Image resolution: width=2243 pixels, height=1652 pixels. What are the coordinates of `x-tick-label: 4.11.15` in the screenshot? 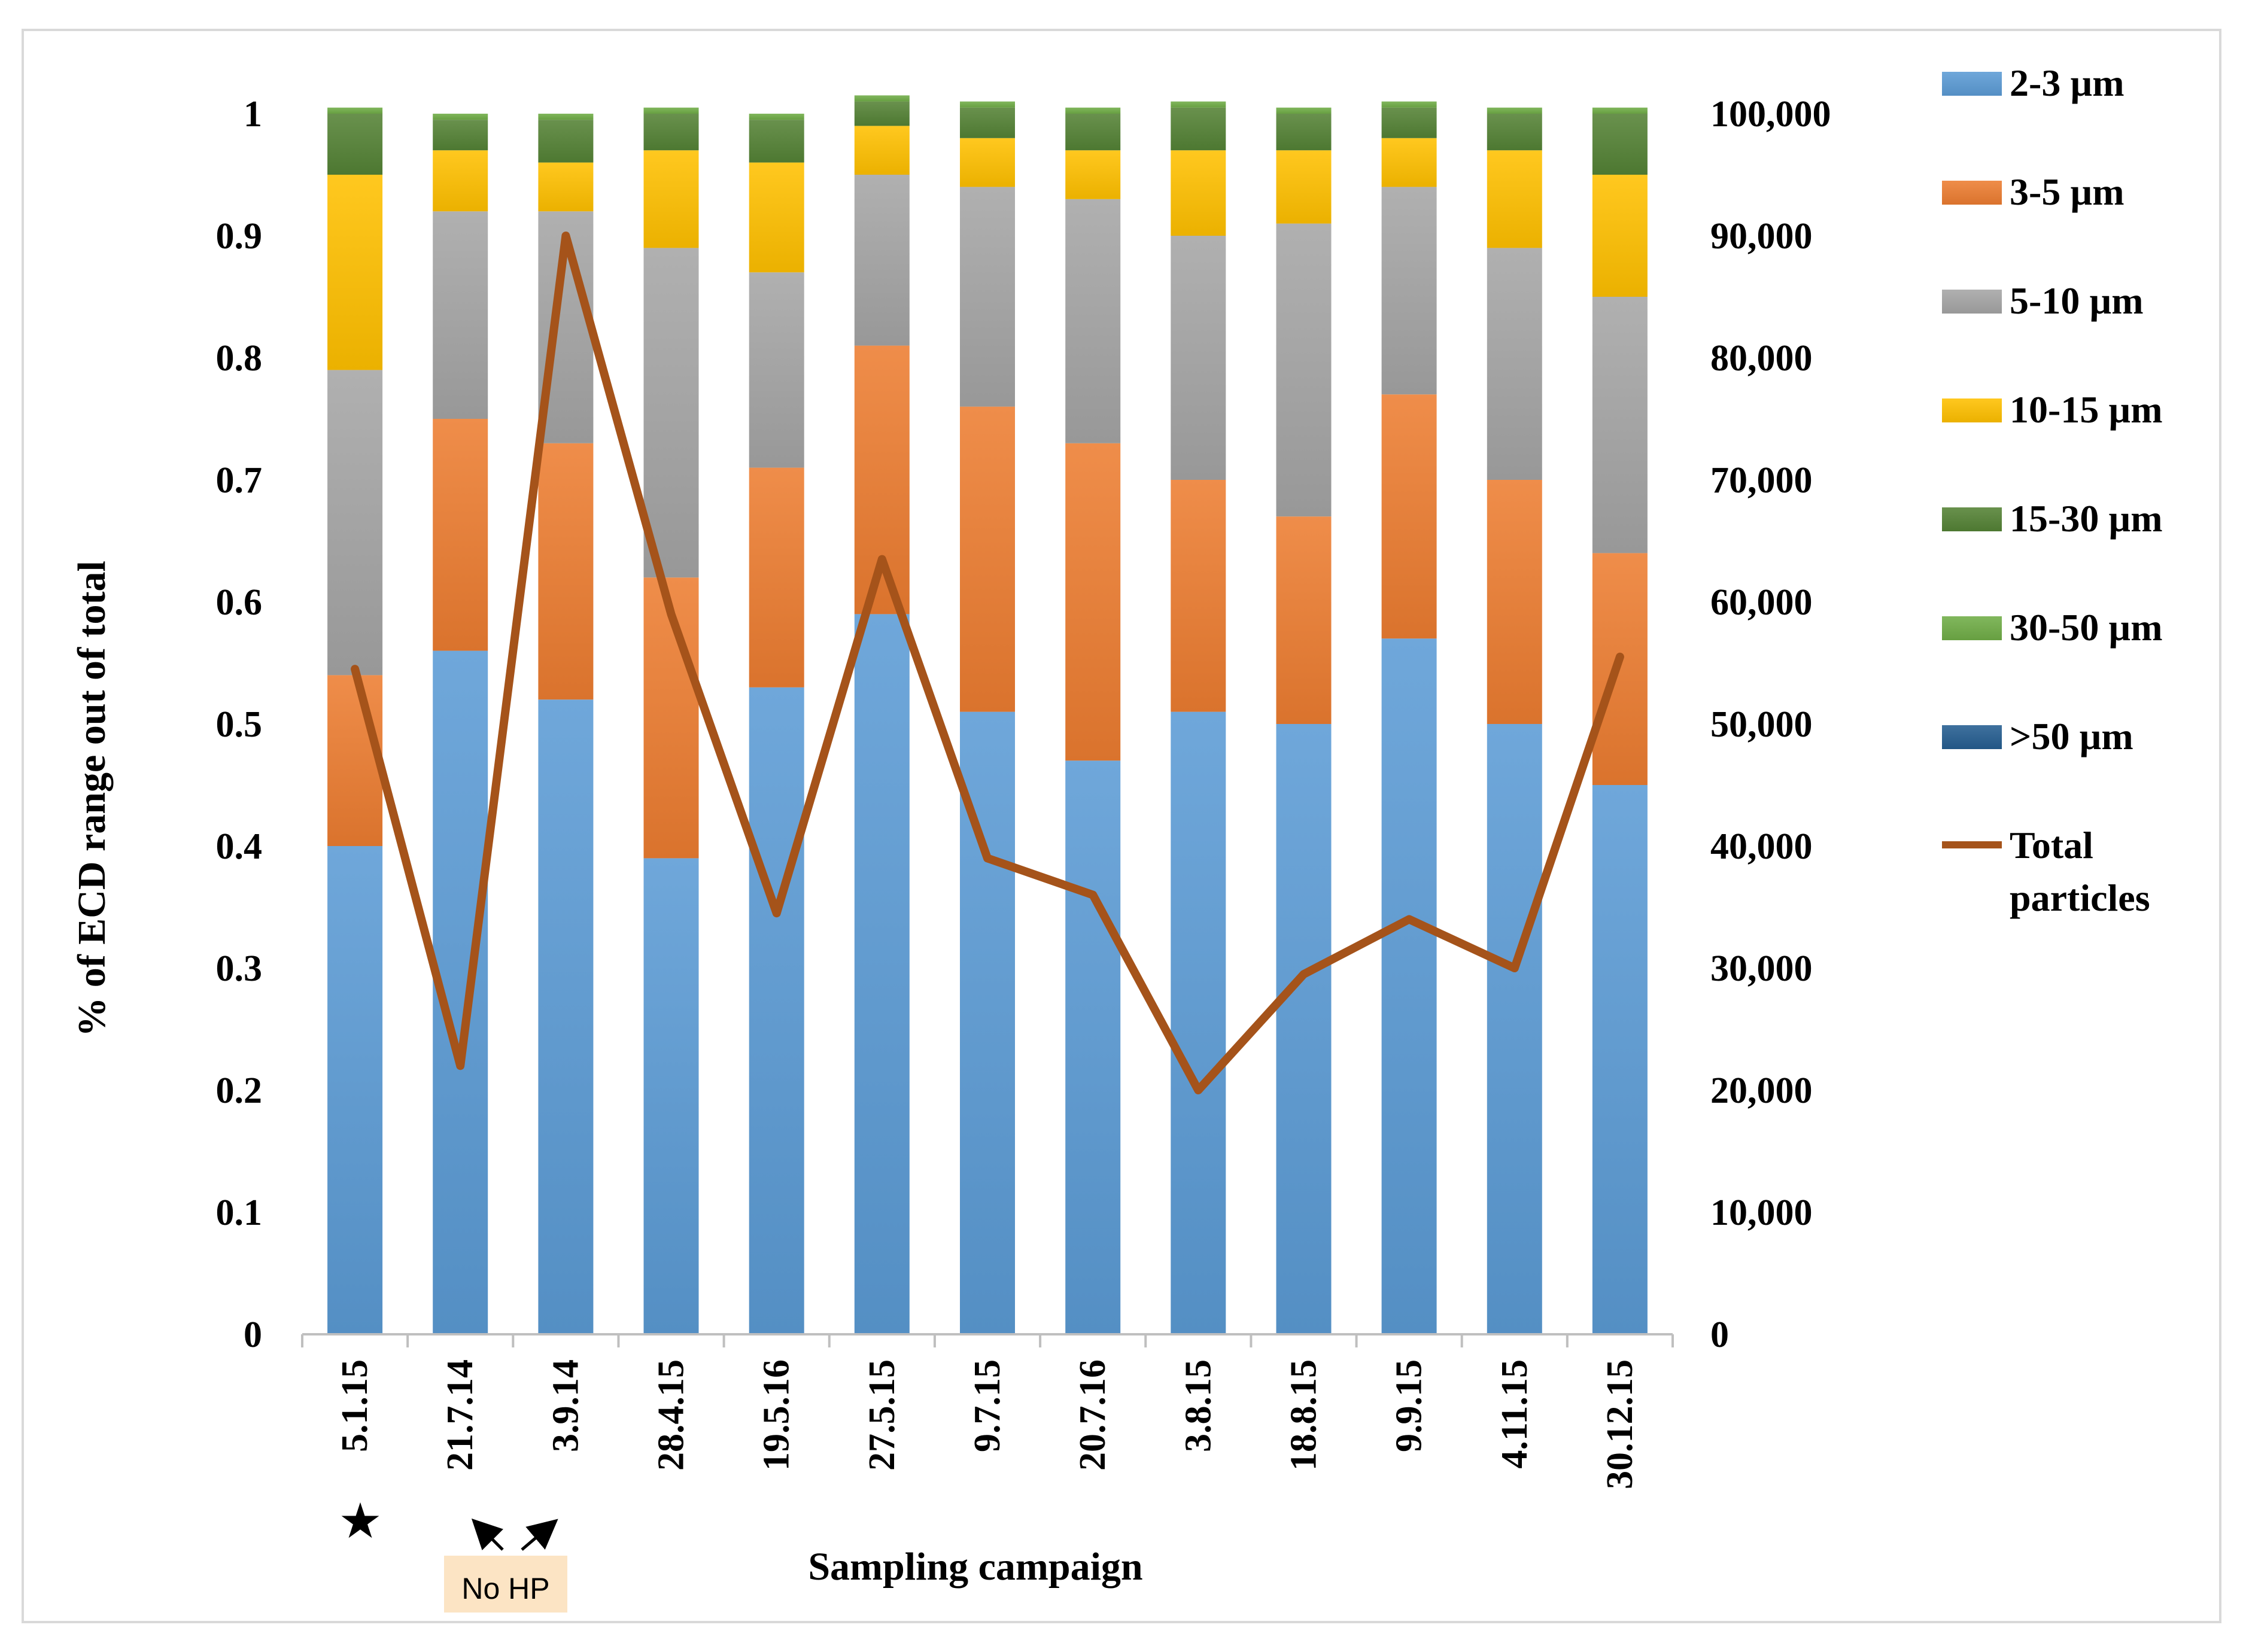 It's located at (1514, 1414).